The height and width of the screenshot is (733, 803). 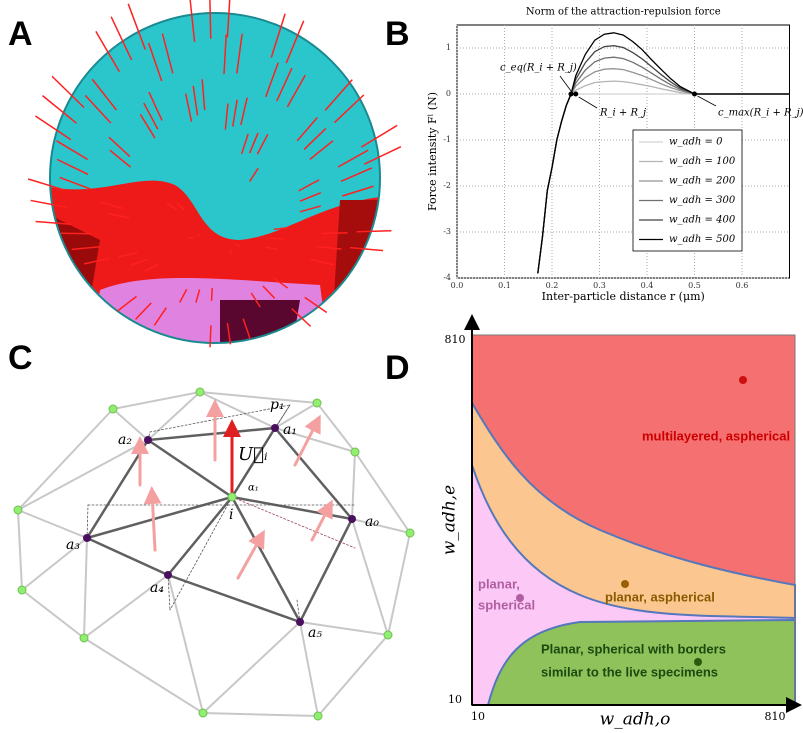 What do you see at coordinates (716, 435) in the screenshot?
I see `region-label: multilayered, aspherical` at bounding box center [716, 435].